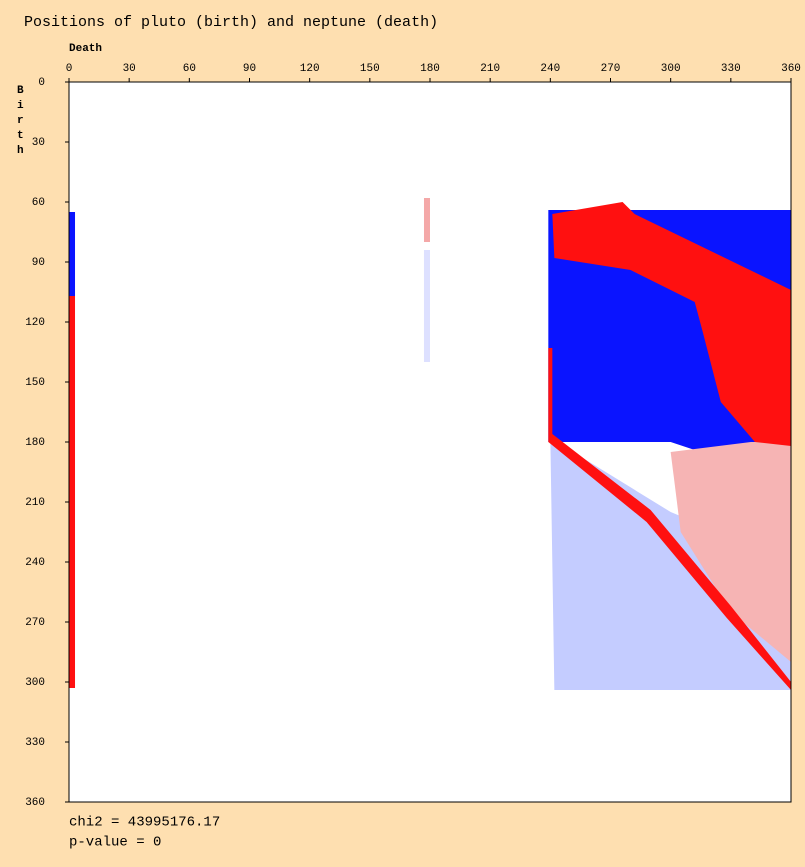 The width and height of the screenshot is (805, 867). What do you see at coordinates (249, 69) in the screenshot?
I see `x-tick-label: 90` at bounding box center [249, 69].